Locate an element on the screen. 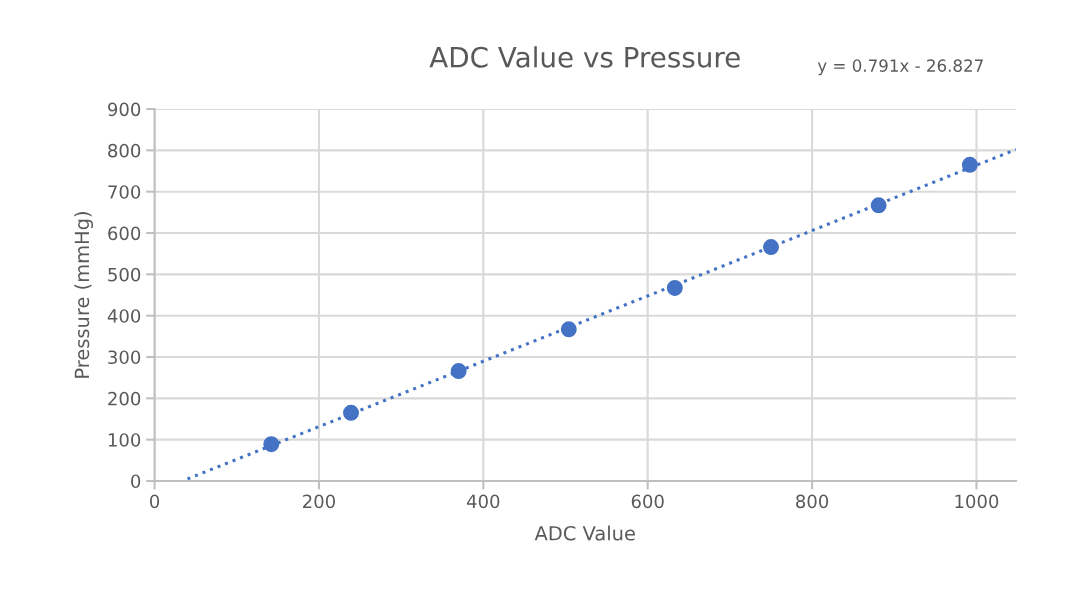 The width and height of the screenshot is (1066, 599). y-tick-label: 200 is located at coordinates (124, 398).